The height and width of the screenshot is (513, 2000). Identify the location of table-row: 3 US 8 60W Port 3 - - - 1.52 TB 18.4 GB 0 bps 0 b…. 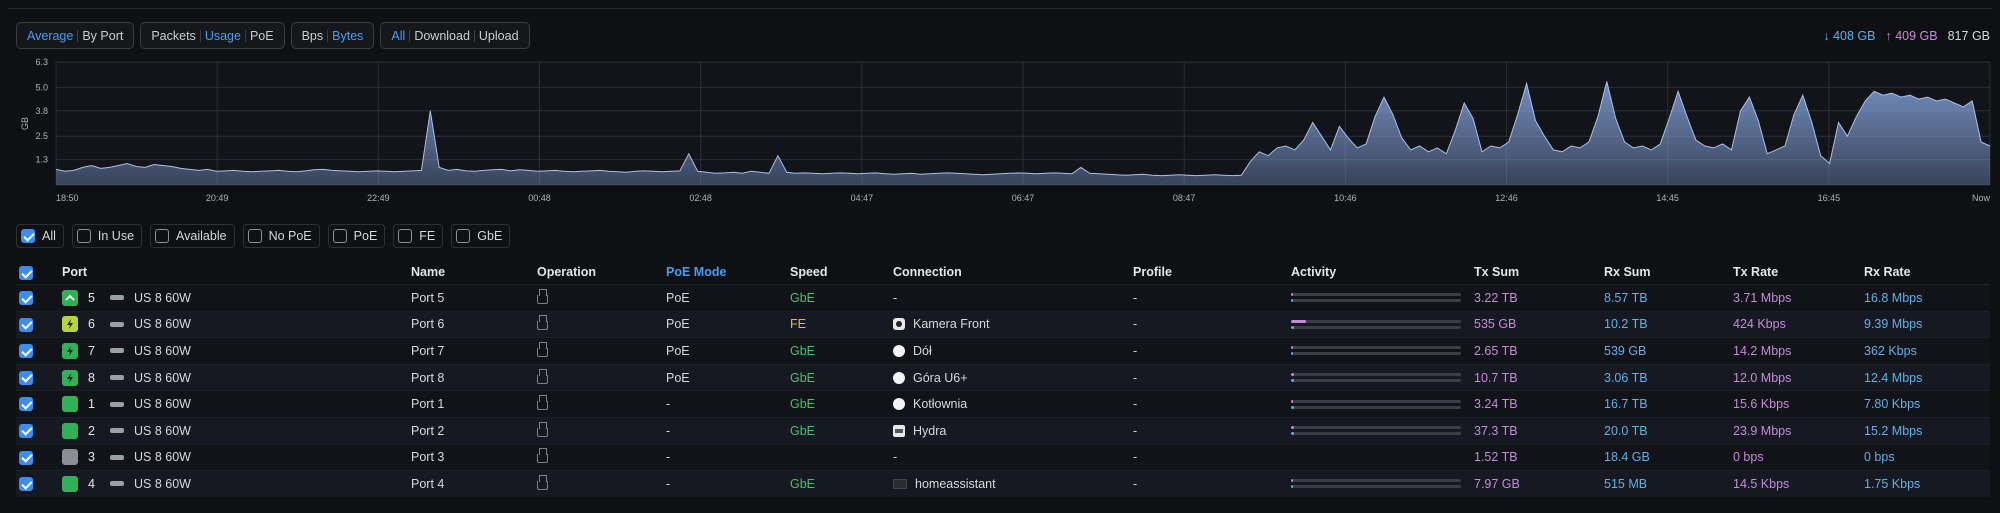
(1003, 457).